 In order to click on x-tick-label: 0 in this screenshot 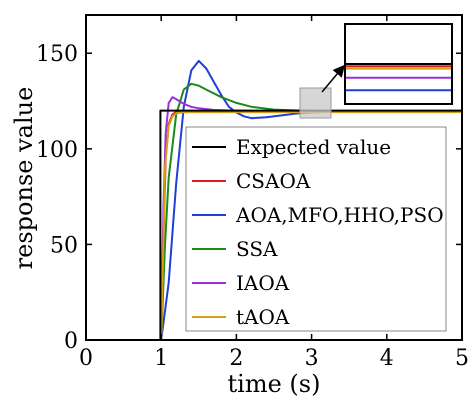, I will do `click(86, 358)`.